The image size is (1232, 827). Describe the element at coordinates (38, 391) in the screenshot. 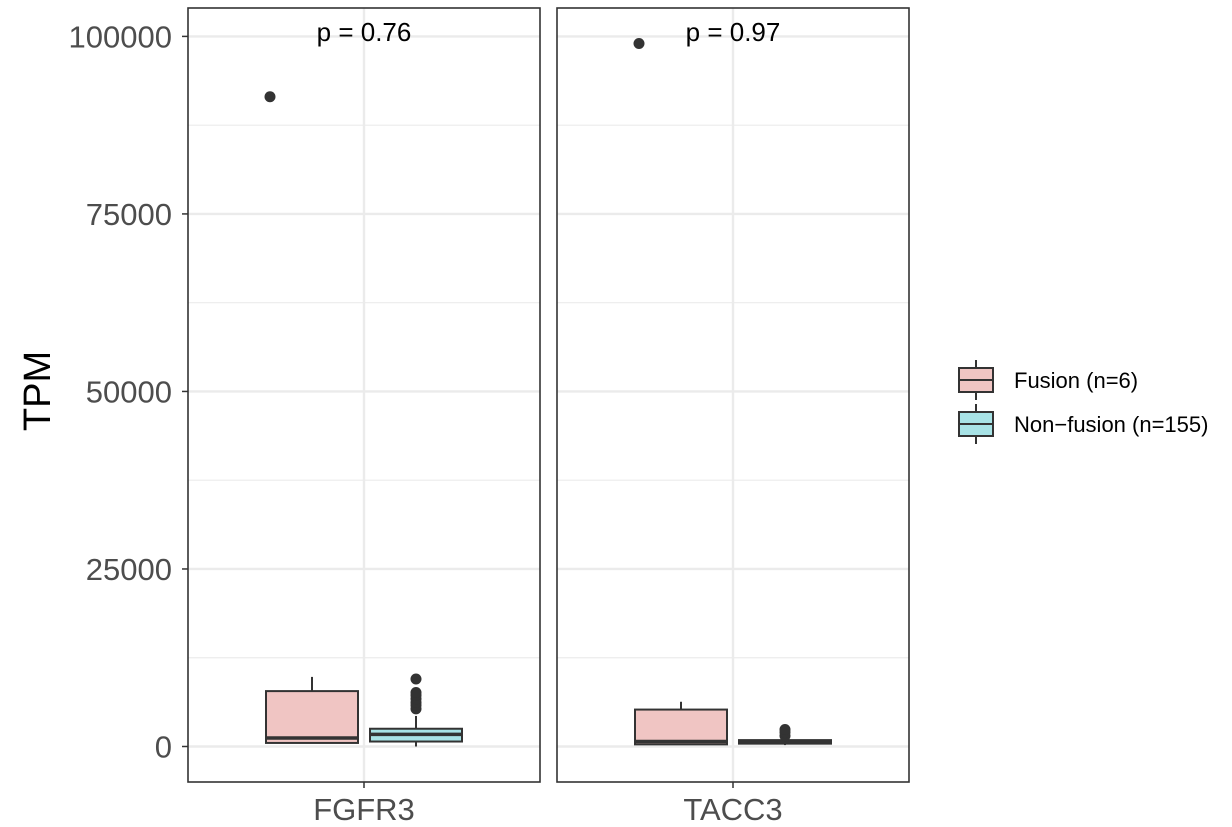

I see `y-axis-label: TPM` at that location.